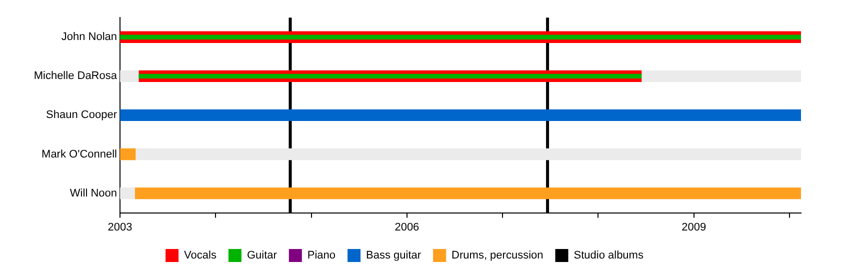  I want to click on legend-label: Vocals, so click(200, 256).